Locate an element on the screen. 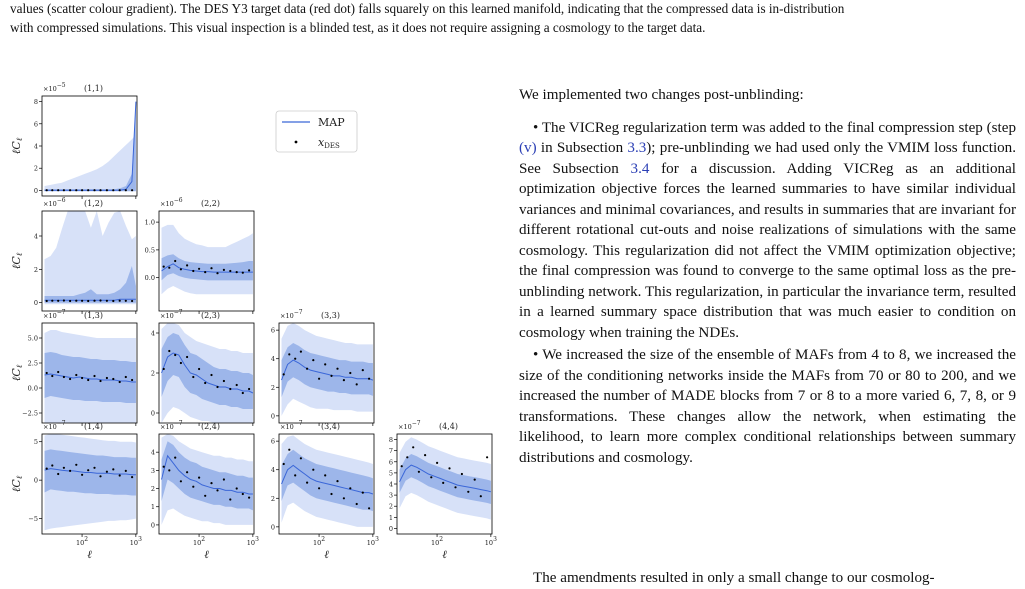 The width and height of the screenshot is (1025, 589). y-tick-label: 0.0 is located at coordinates (150, 278).